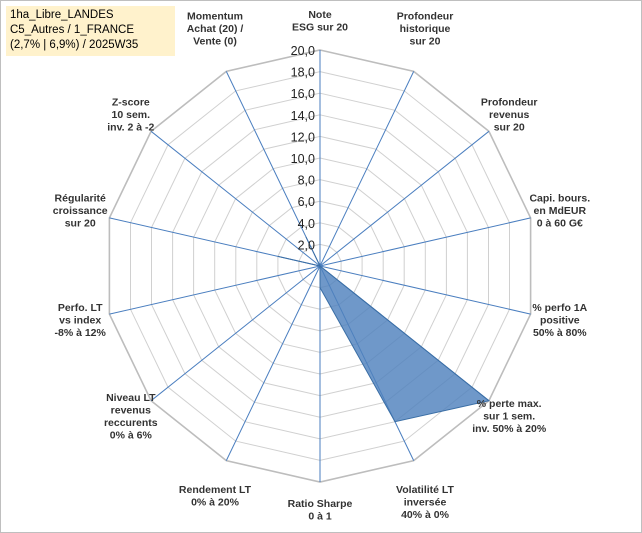  What do you see at coordinates (303, 51) in the screenshot?
I see `tick-label: 20,0` at bounding box center [303, 51].